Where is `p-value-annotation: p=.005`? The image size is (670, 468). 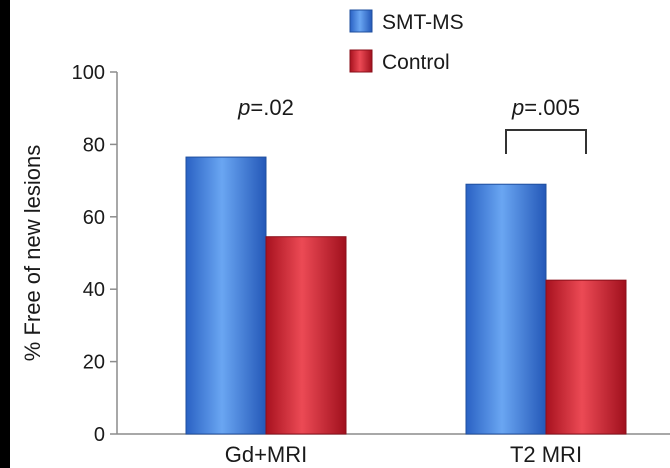
p-value-annotation: p=.005 is located at coordinates (545, 107).